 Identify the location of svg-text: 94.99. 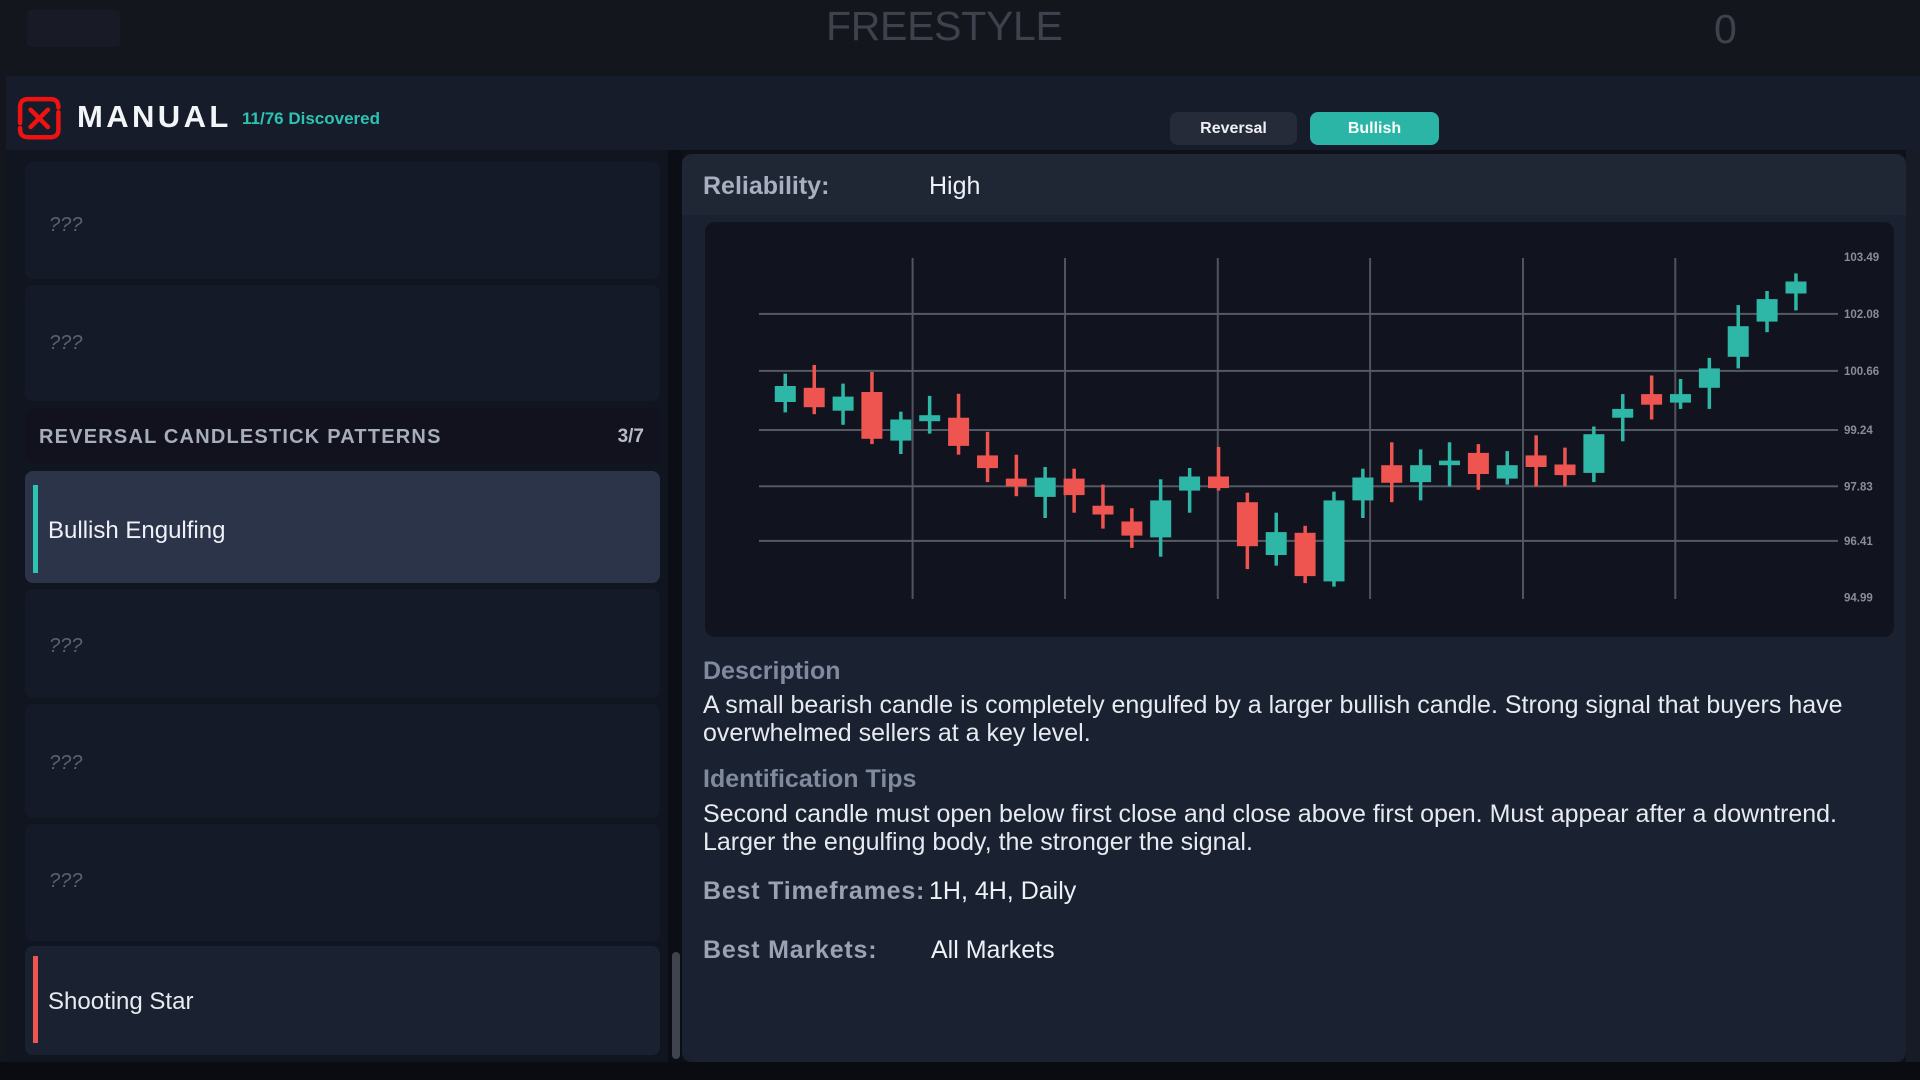
(1858, 599).